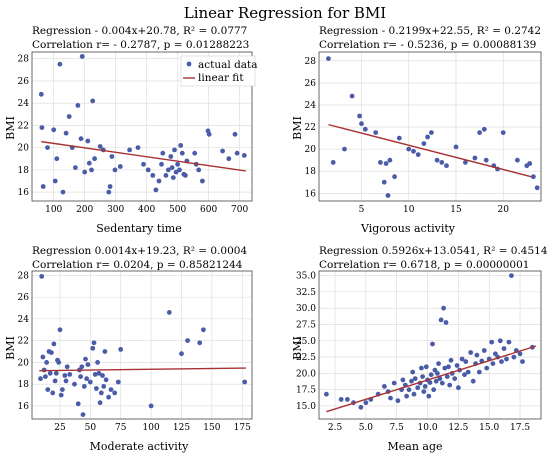 The width and height of the screenshot is (550, 462). I want to click on y-tick-label: 20.0, so click(306, 374).